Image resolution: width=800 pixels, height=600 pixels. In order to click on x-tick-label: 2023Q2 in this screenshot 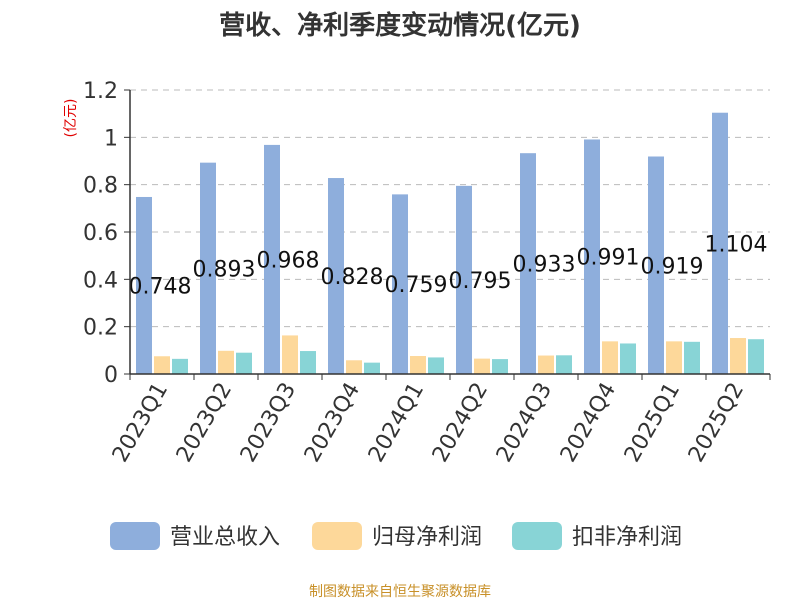, I will do `click(204, 423)`.